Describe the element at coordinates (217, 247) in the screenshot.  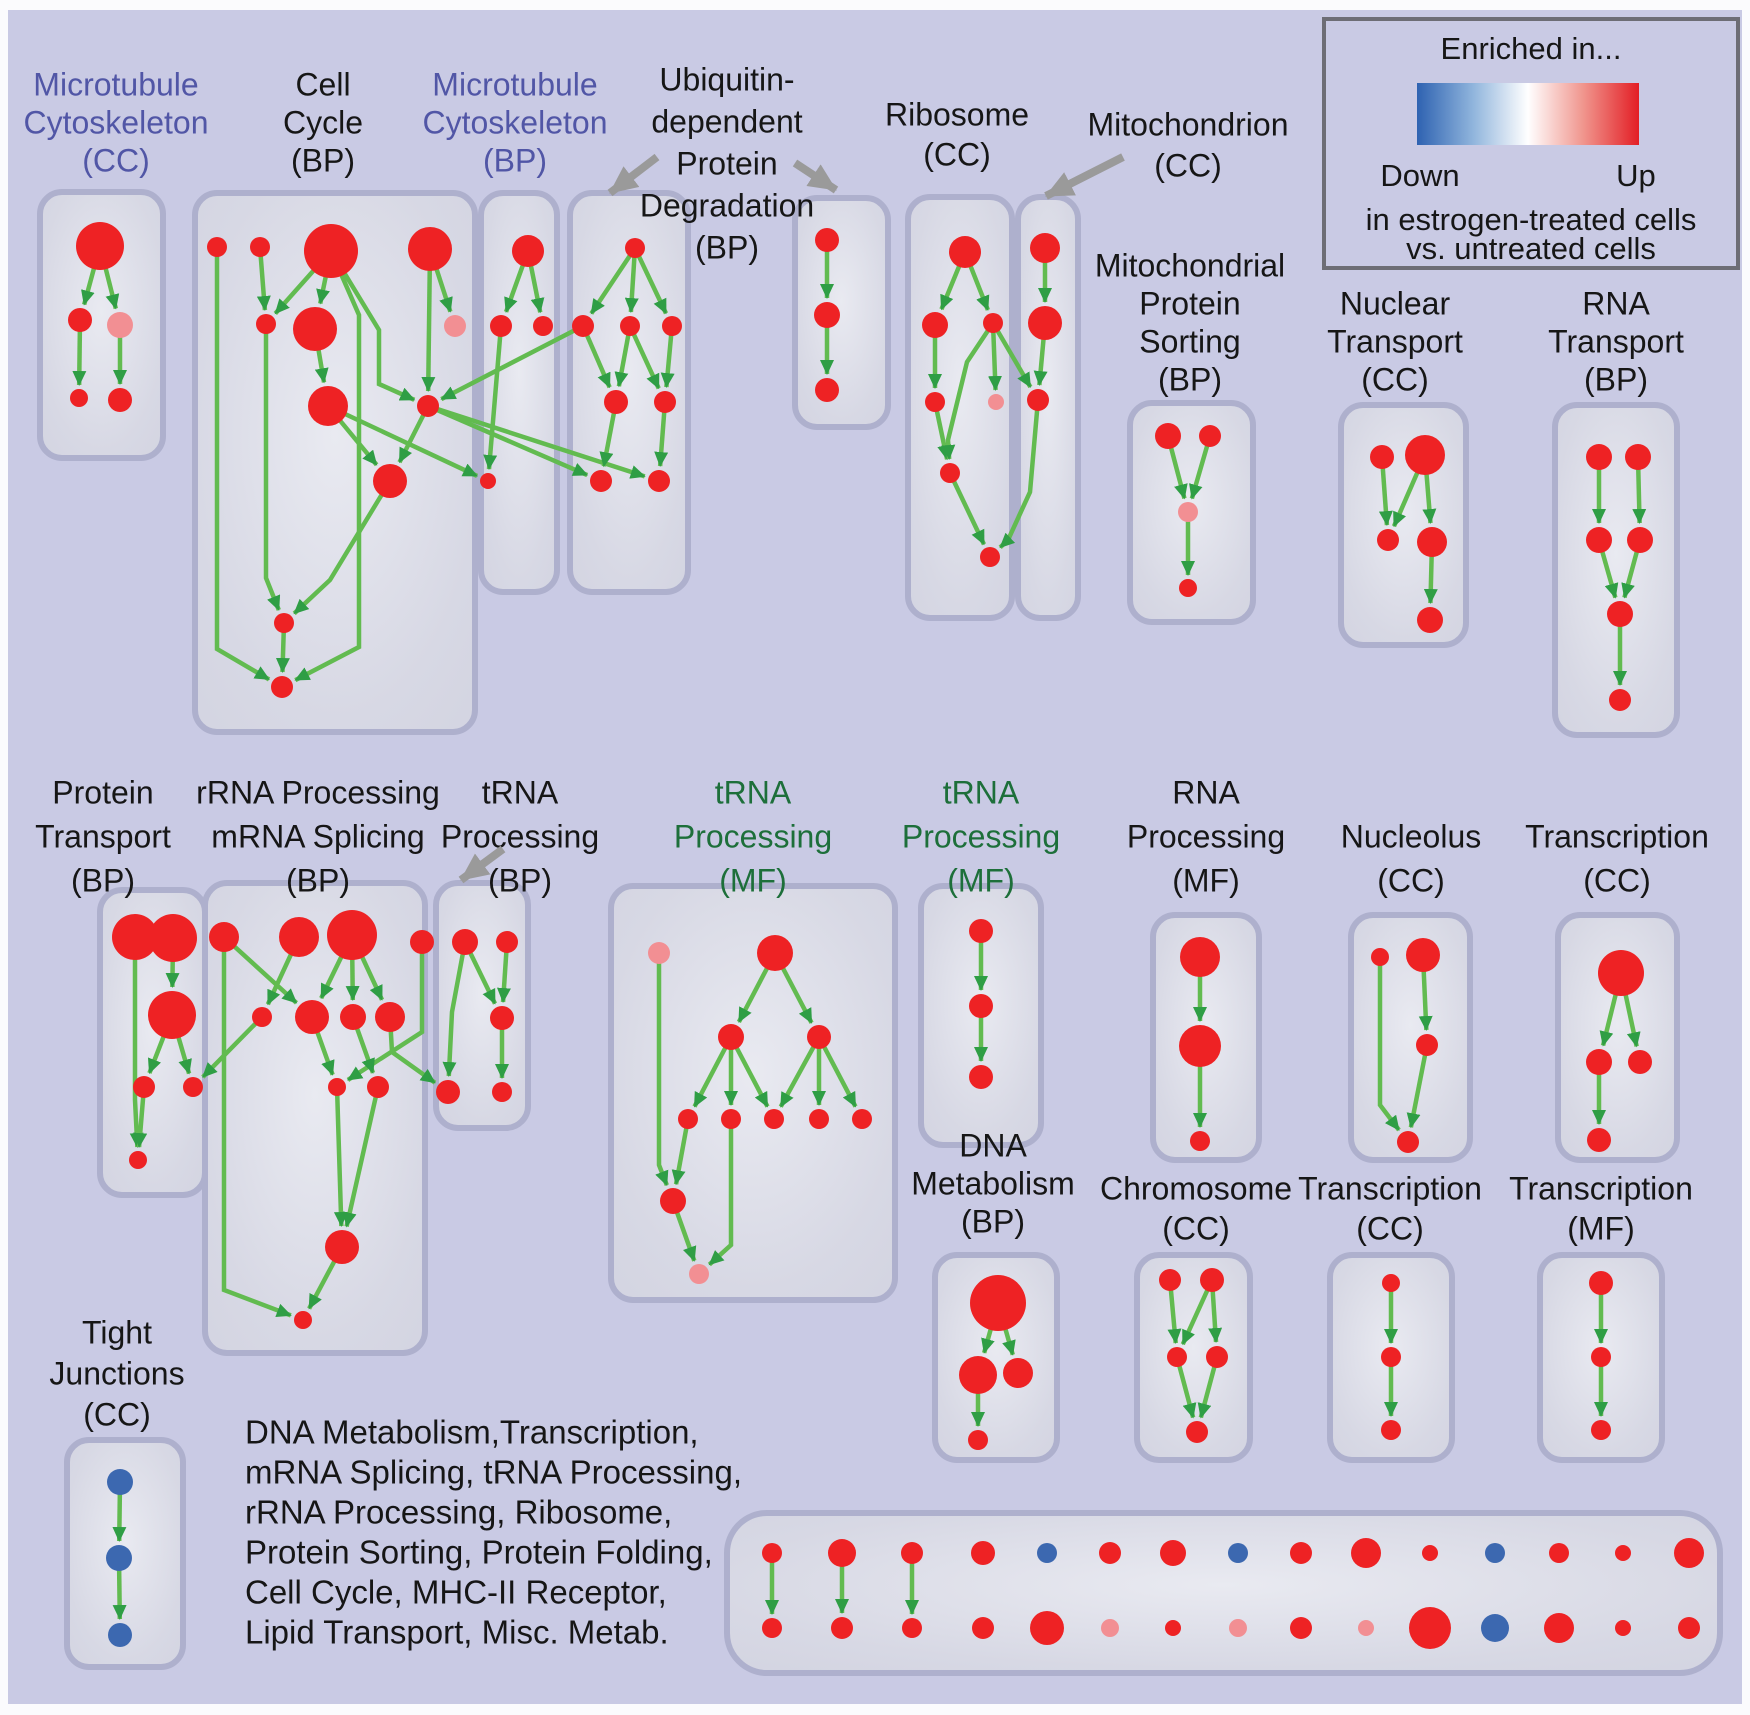
I see `node-red-cs1` at that location.